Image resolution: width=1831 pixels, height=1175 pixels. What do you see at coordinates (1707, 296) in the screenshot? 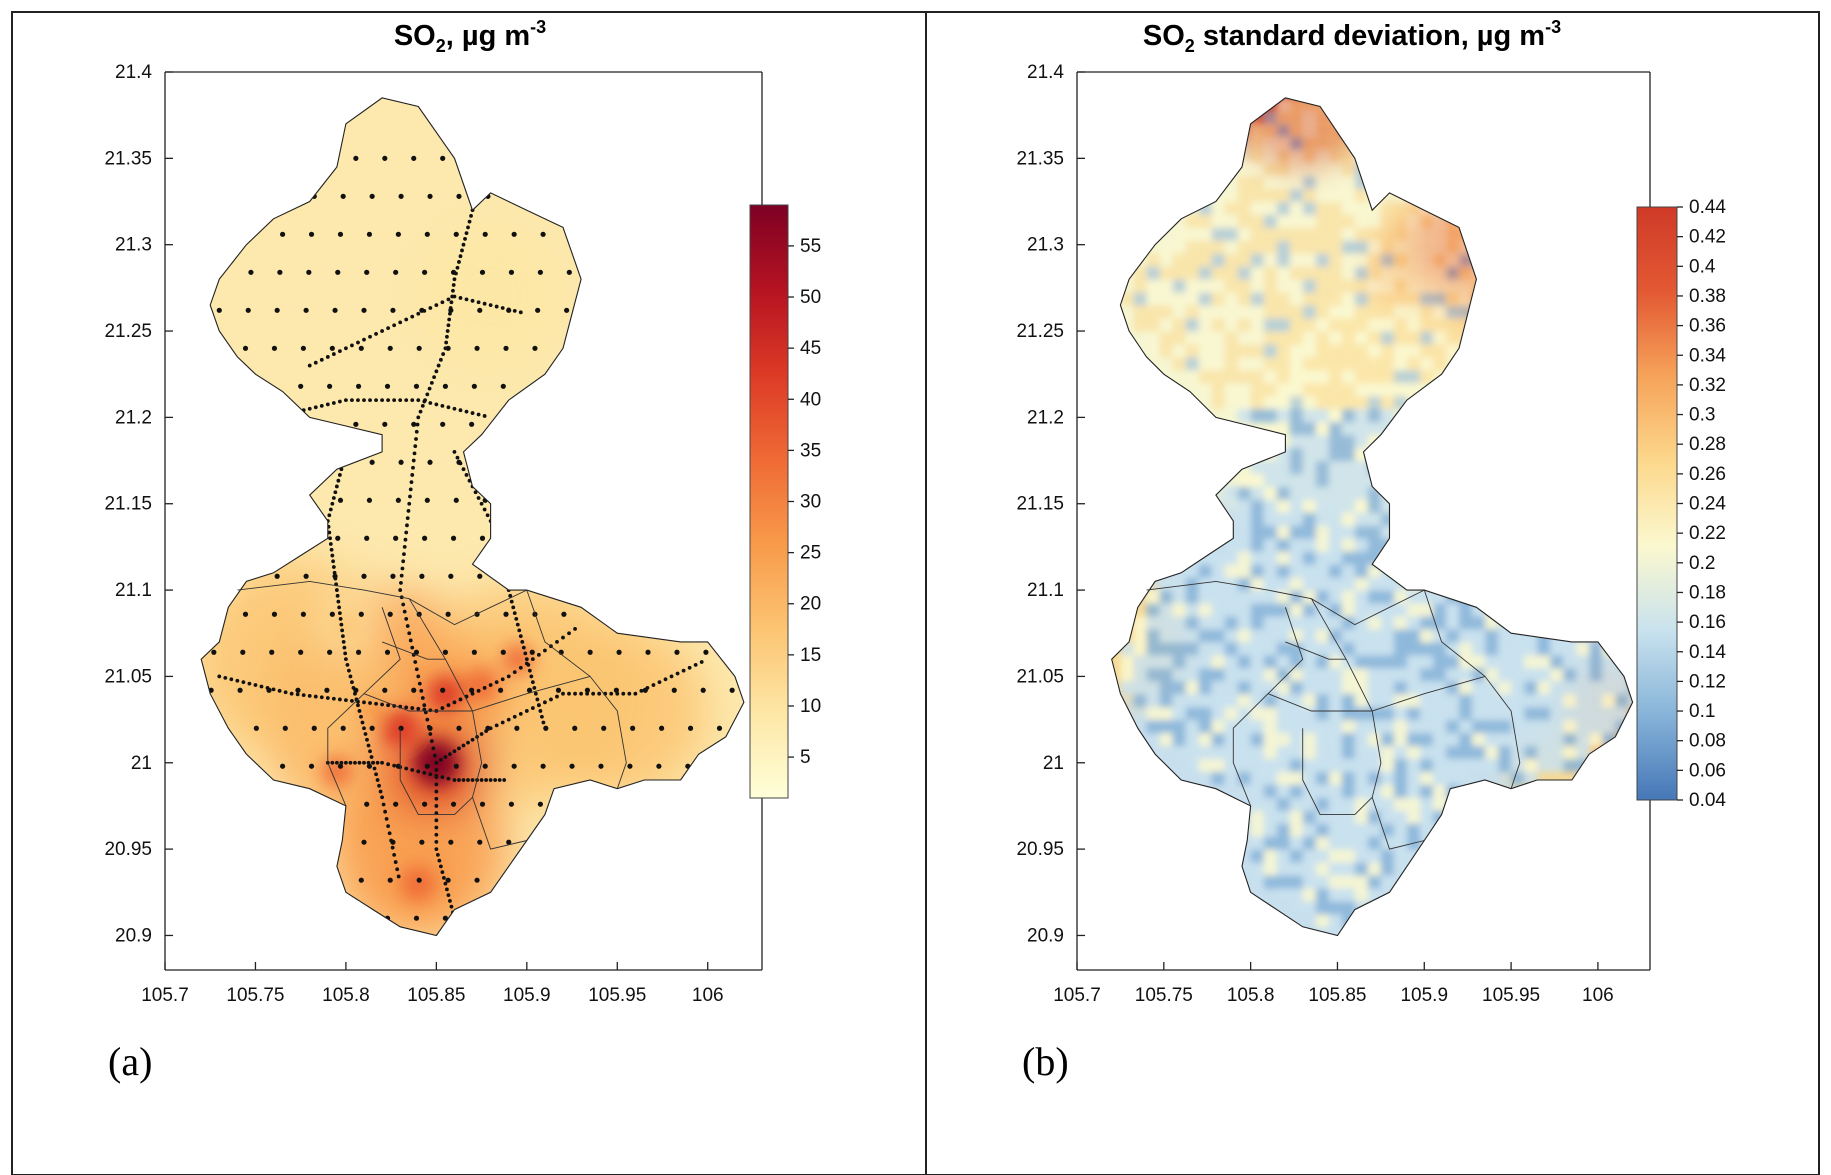
I see `panel-b-colorbar-tick-label: 0.38` at bounding box center [1707, 296].